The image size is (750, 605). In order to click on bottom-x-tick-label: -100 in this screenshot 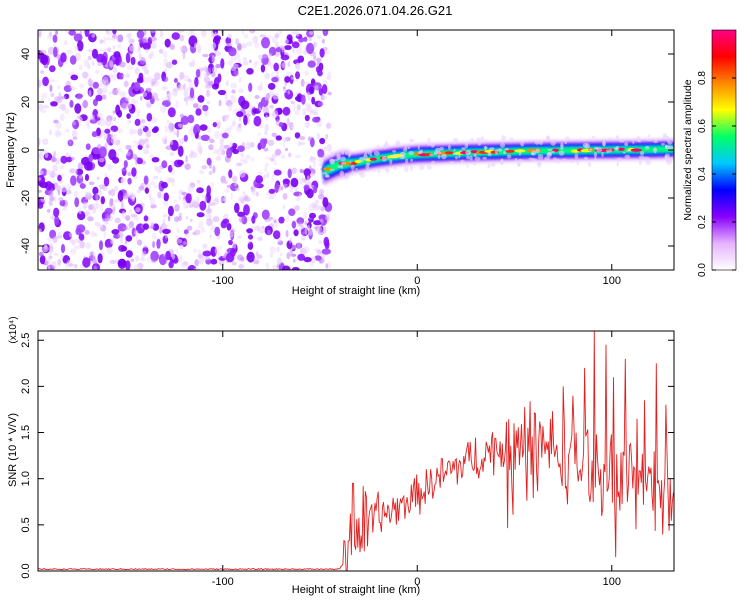, I will do `click(223, 582)`.